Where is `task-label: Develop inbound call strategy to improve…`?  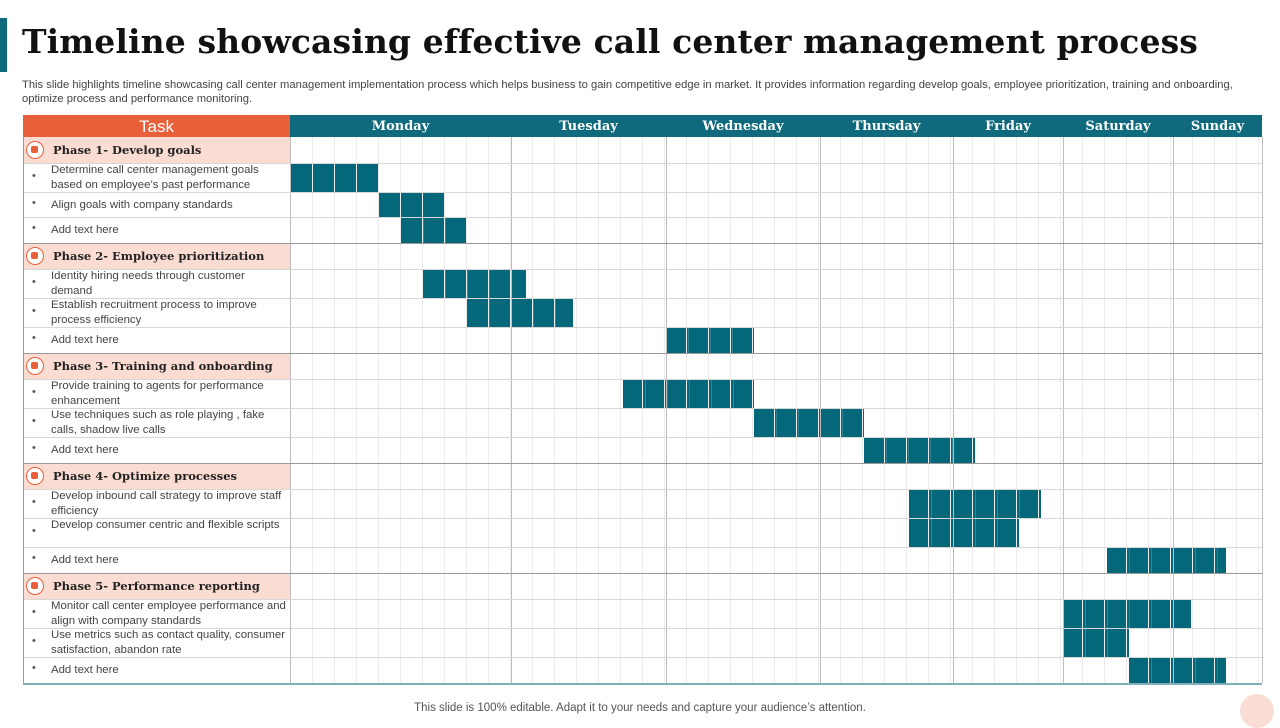
task-label: Develop inbound call strategy to improve… is located at coordinates (166, 503).